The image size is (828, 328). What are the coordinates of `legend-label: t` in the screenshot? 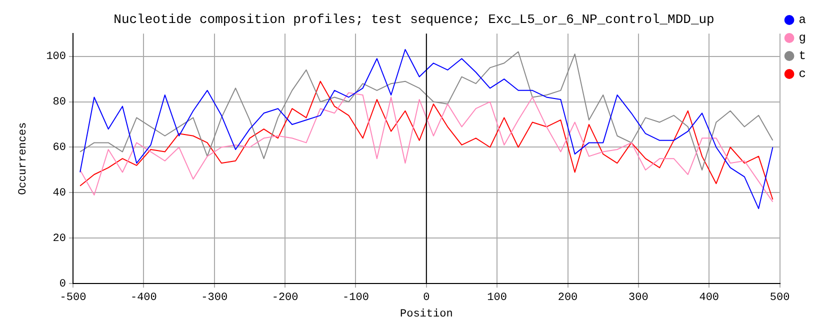 It's located at (802, 56).